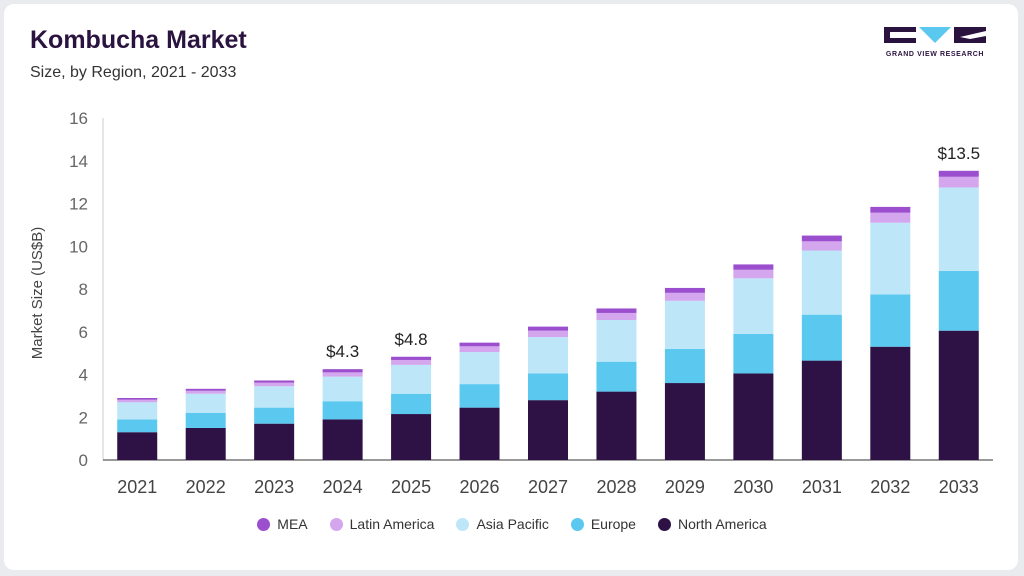 The width and height of the screenshot is (1024, 576). What do you see at coordinates (83, 375) in the screenshot?
I see `y-tick-label: 4` at bounding box center [83, 375].